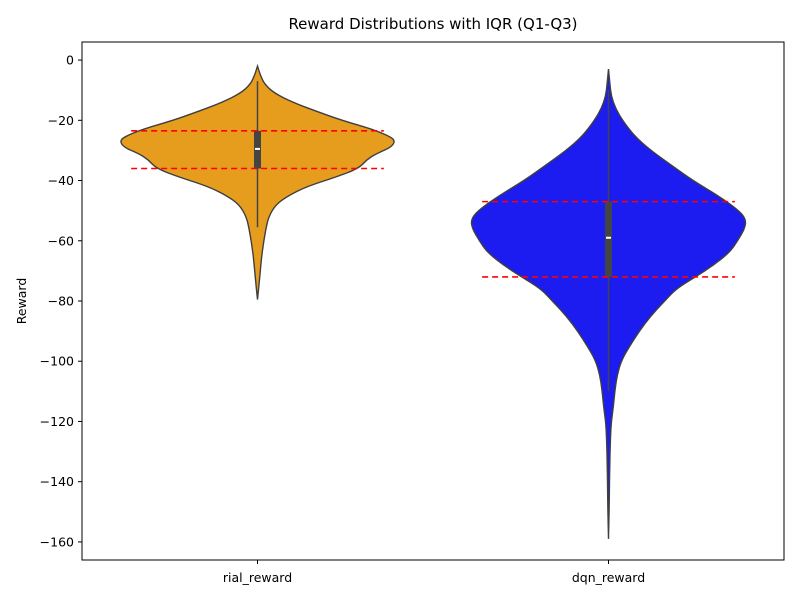 This screenshot has width=800, height=600. What do you see at coordinates (57, 481) in the screenshot?
I see `y-tick-label: −140` at bounding box center [57, 481].